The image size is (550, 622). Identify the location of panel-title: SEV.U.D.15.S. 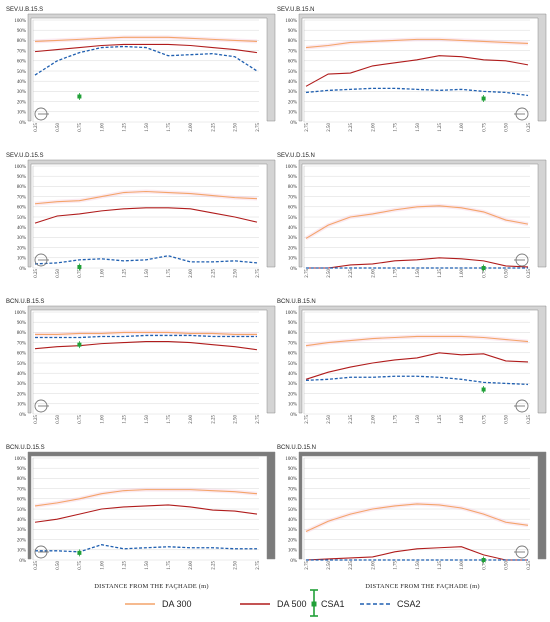
(24, 156).